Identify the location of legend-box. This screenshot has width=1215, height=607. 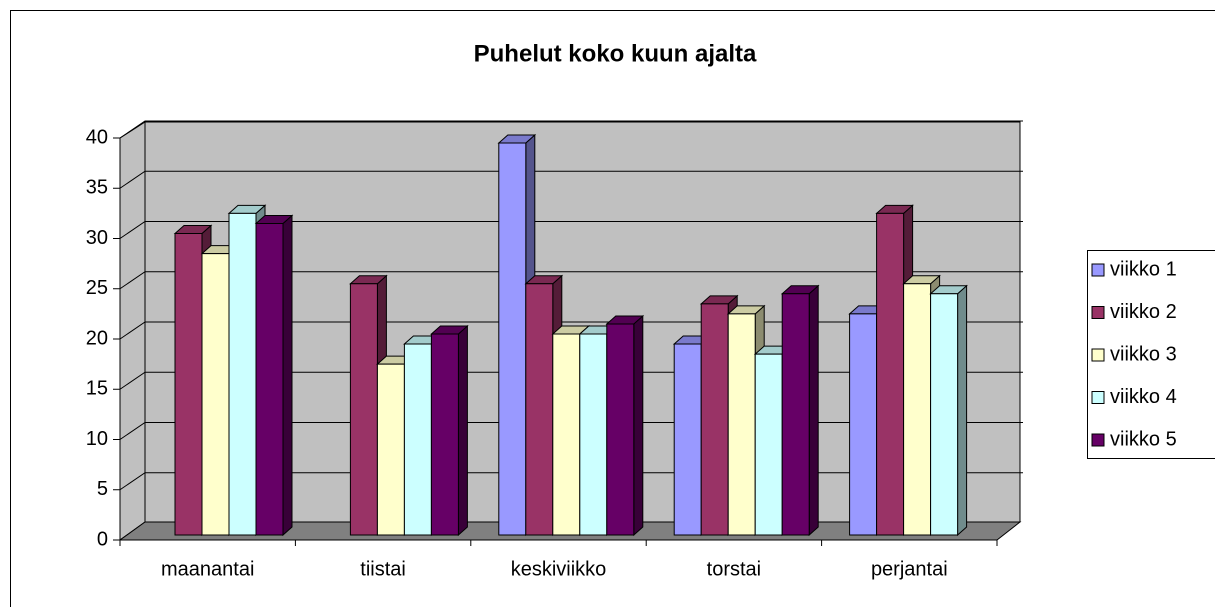
(1151, 354).